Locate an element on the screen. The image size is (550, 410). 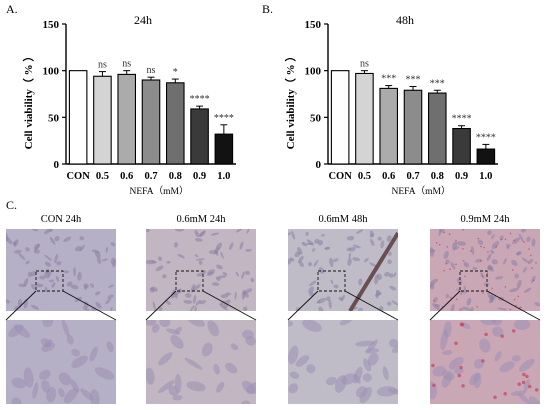
x-tick-label: 0.7 is located at coordinates (150, 176).